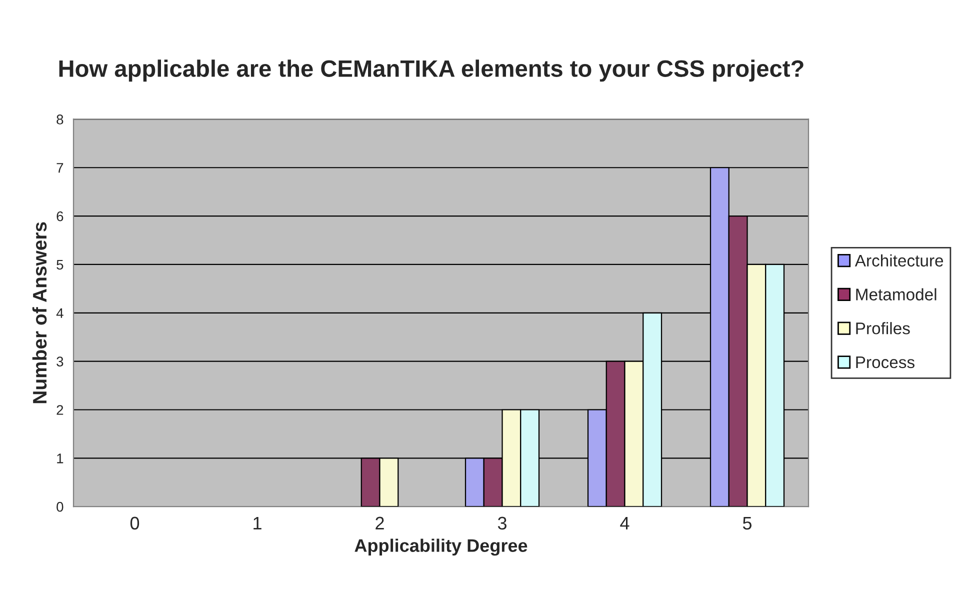 The image size is (980, 596). Describe the element at coordinates (60, 119) in the screenshot. I see `y-tick-label: 8` at that location.